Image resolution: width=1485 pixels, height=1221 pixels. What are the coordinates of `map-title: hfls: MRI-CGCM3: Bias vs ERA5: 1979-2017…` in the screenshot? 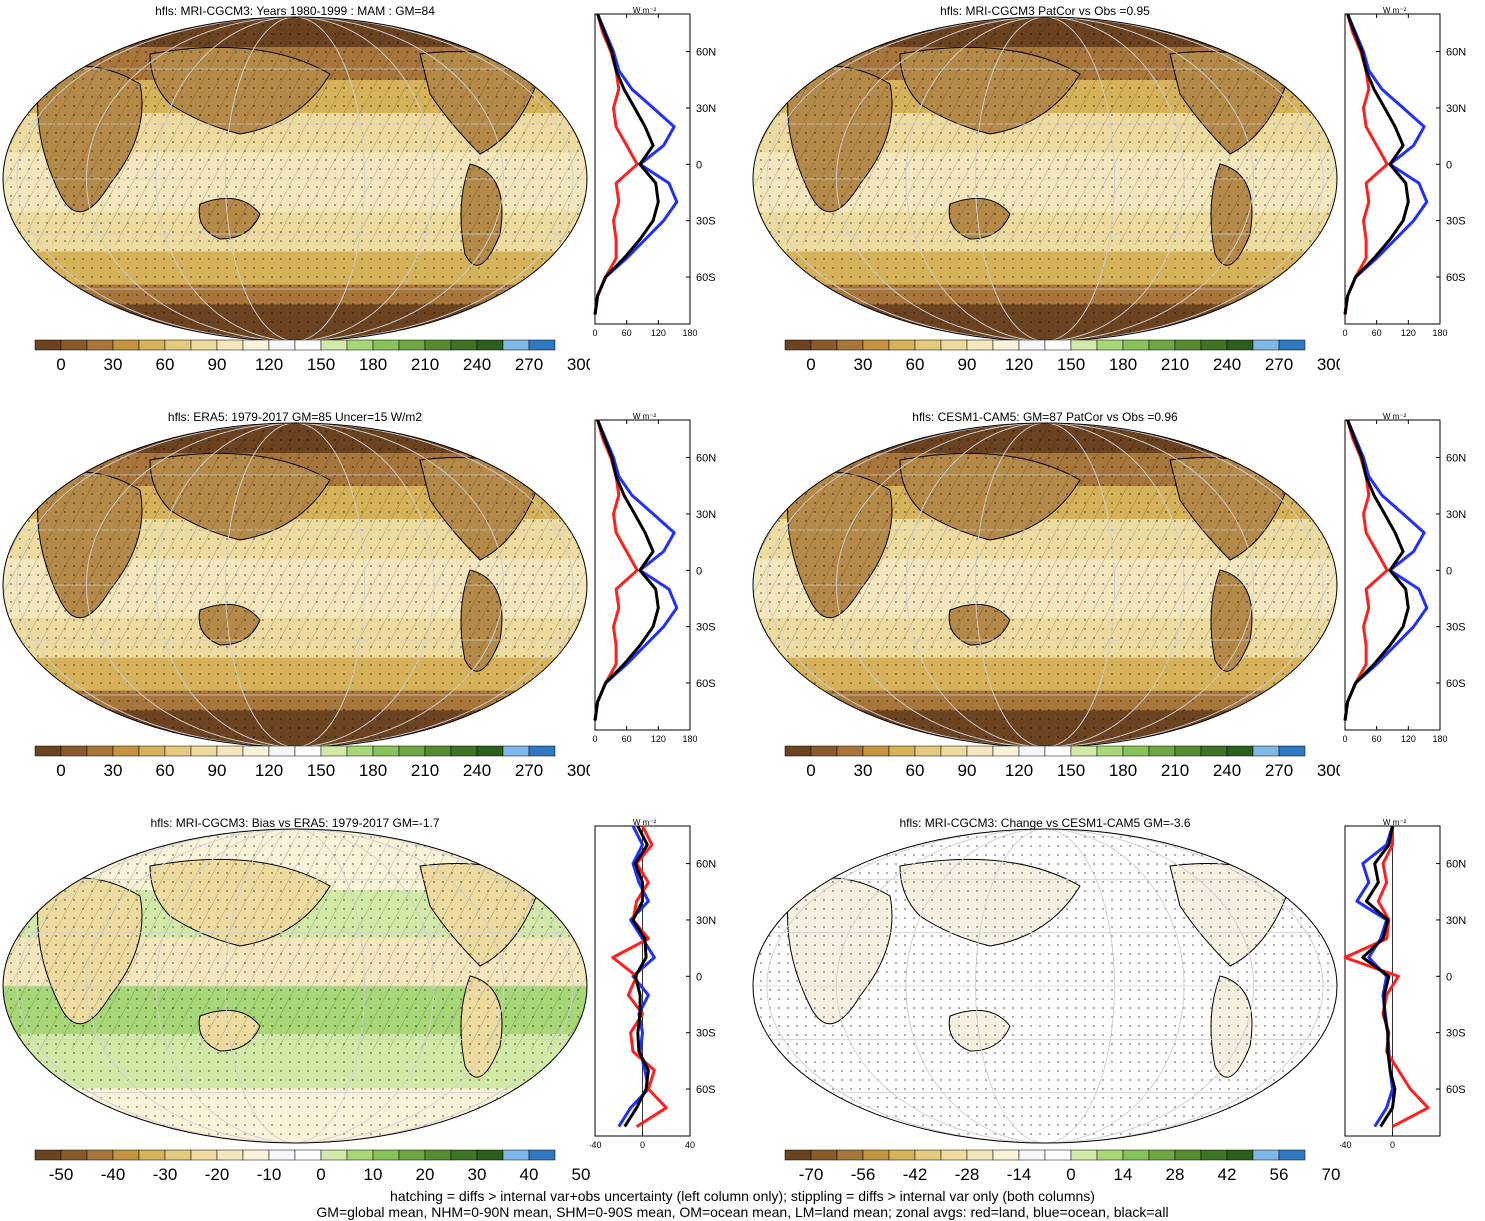 It's located at (295, 823).